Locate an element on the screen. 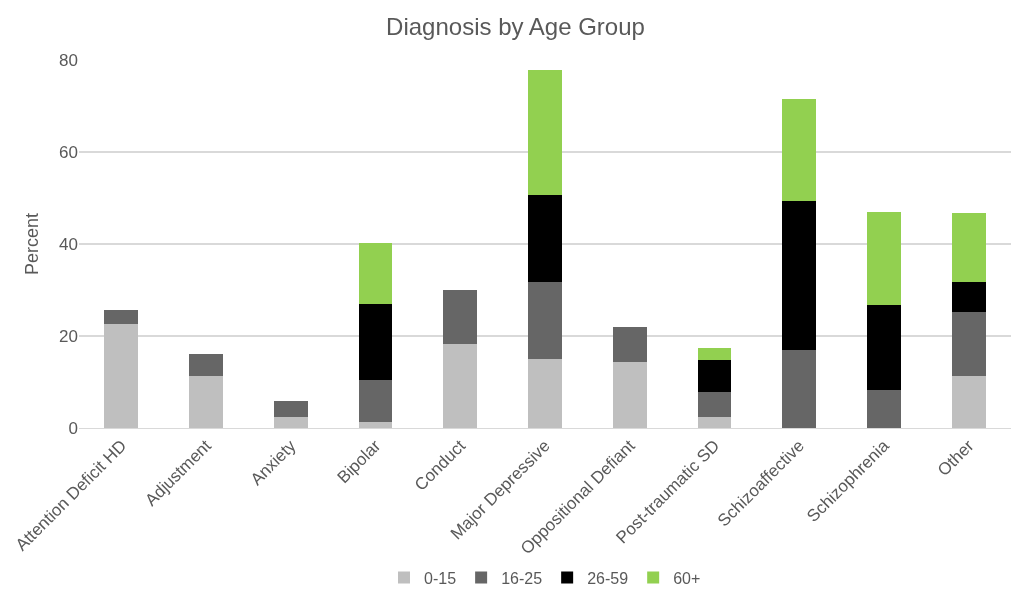 This screenshot has height=606, width=1031. legend-label: 0-15 is located at coordinates (440, 578).